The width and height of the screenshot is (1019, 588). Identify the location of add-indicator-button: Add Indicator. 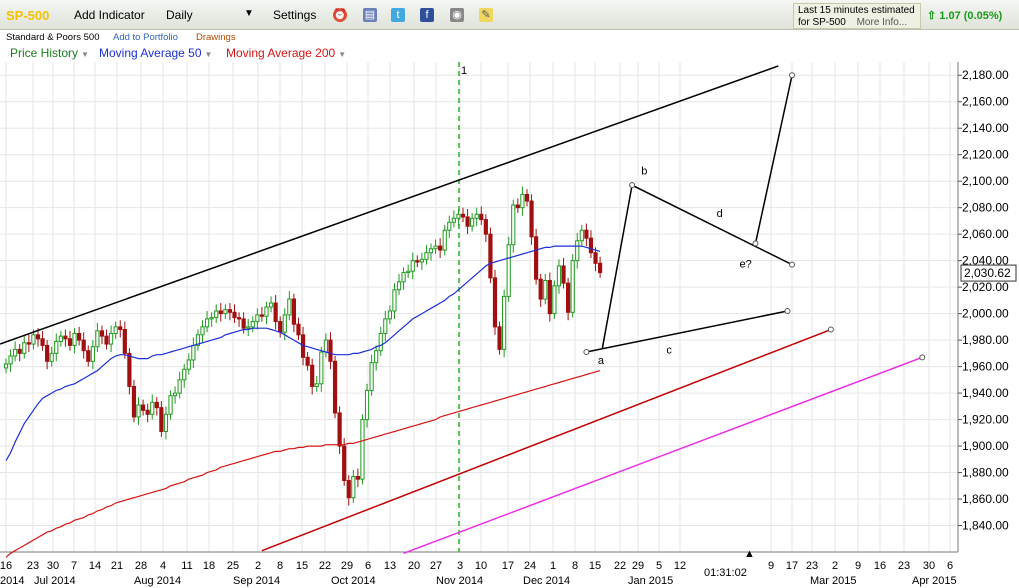
(109, 15).